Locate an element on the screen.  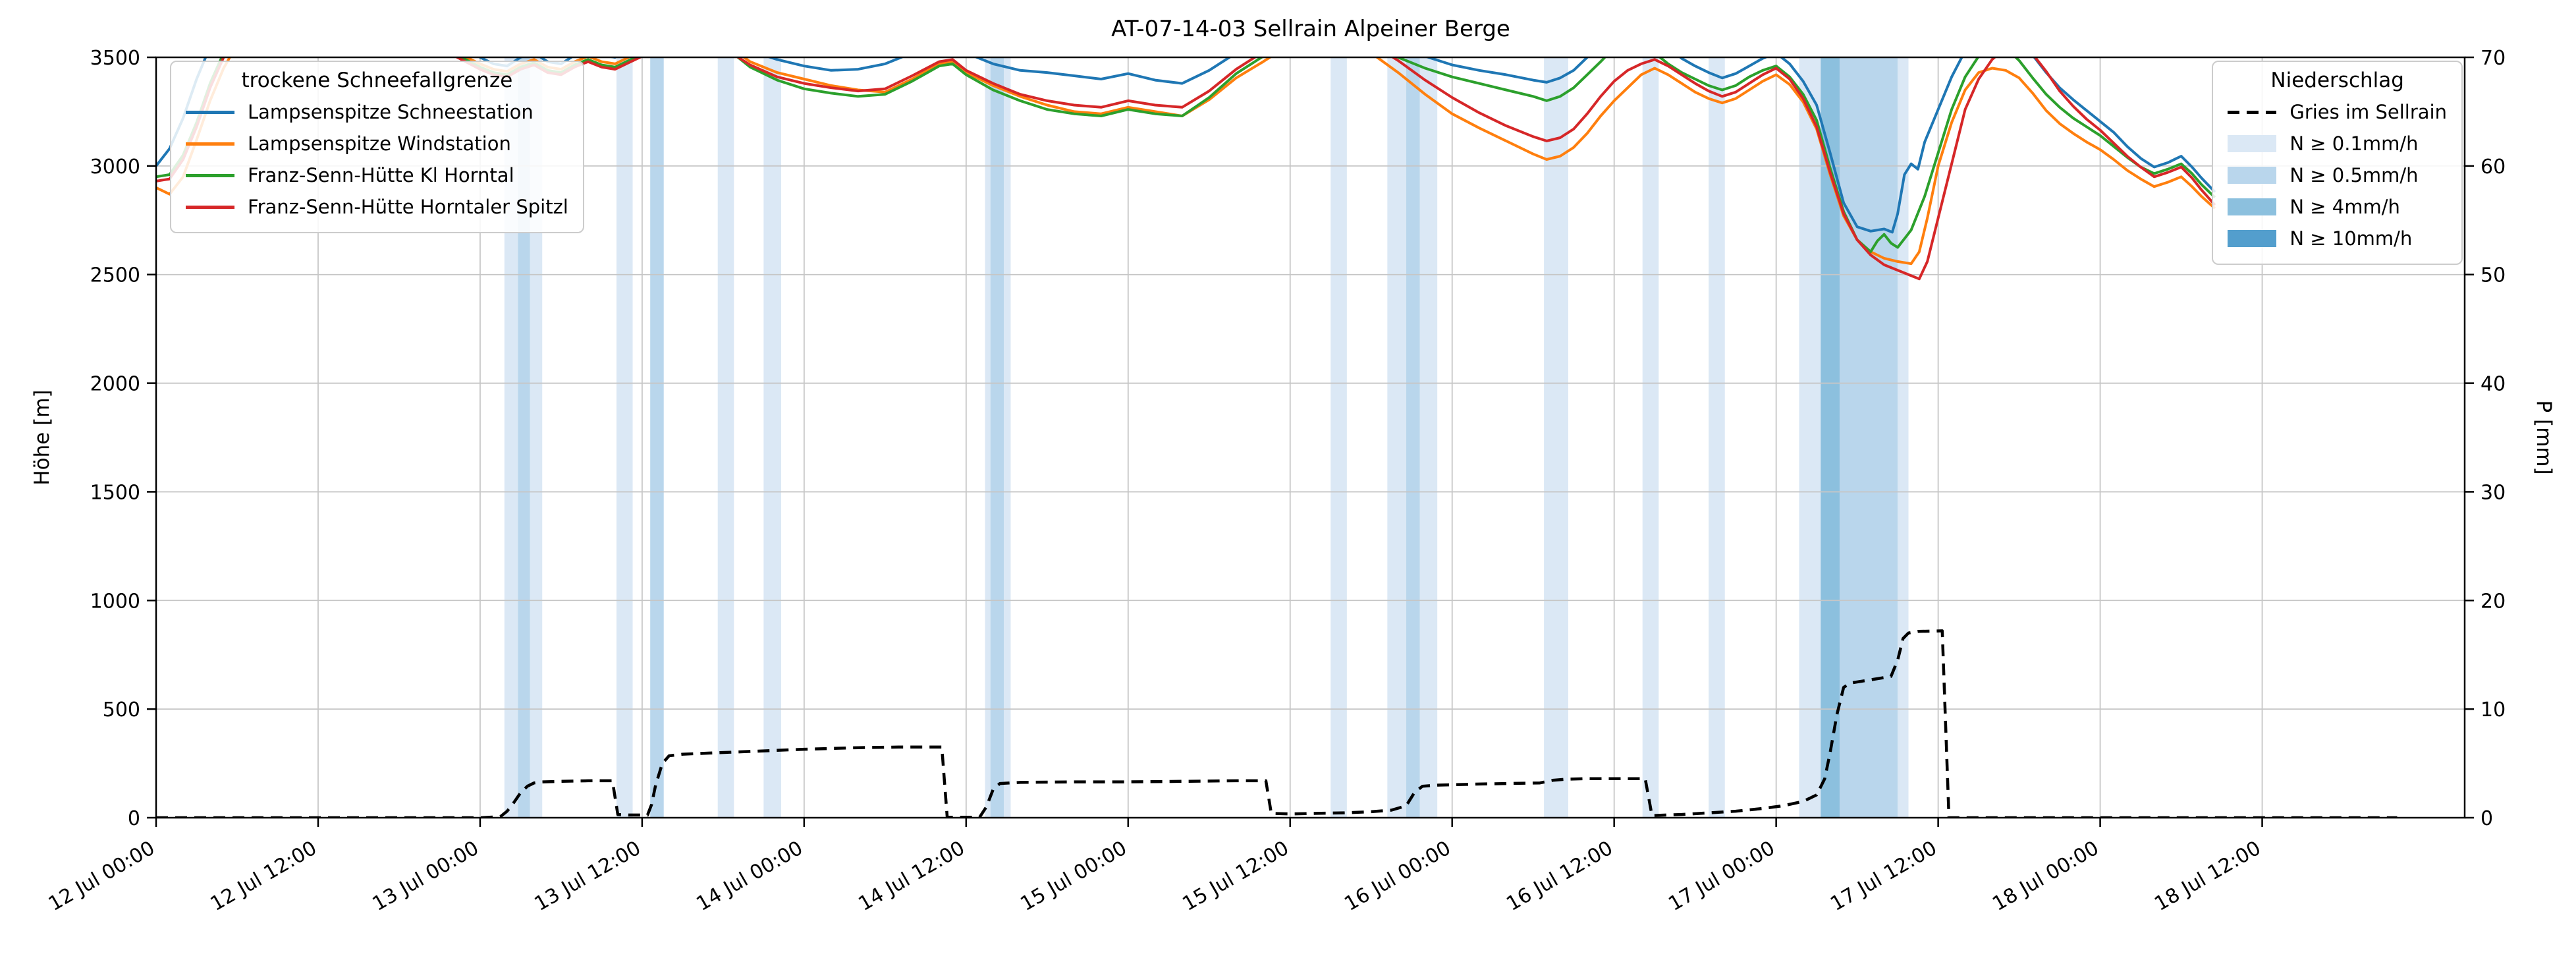
y-left-tick-label: 0 is located at coordinates (134, 818).